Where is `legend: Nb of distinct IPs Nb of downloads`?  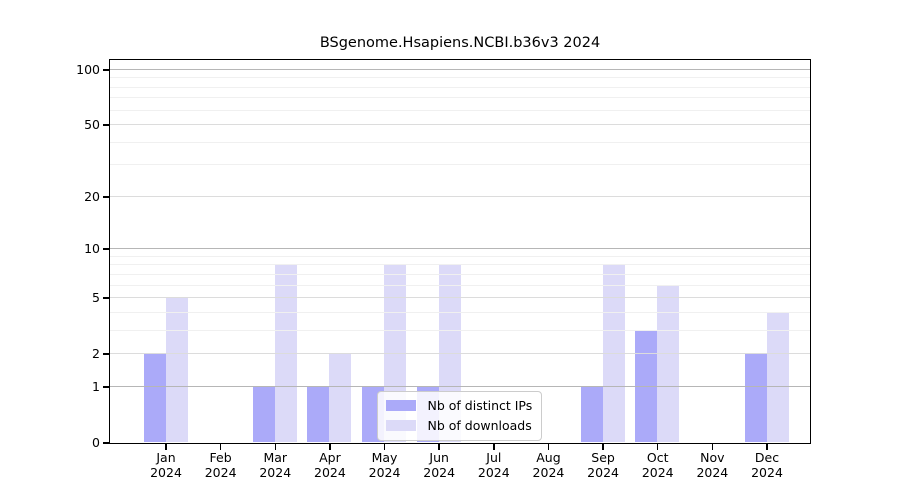
legend: Nb of distinct IPs Nb of downloads is located at coordinates (459, 415).